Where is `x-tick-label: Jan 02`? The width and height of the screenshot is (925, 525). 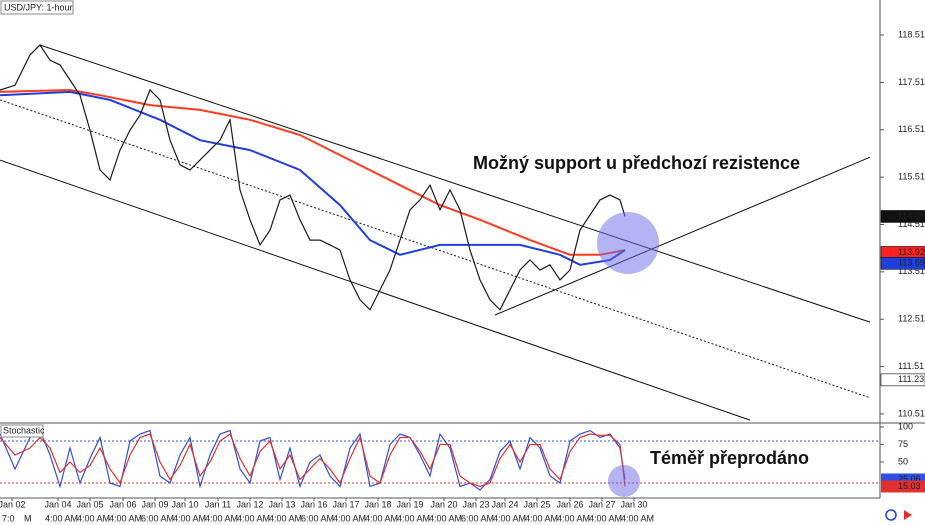
x-tick-label: Jan 02 is located at coordinates (13, 504).